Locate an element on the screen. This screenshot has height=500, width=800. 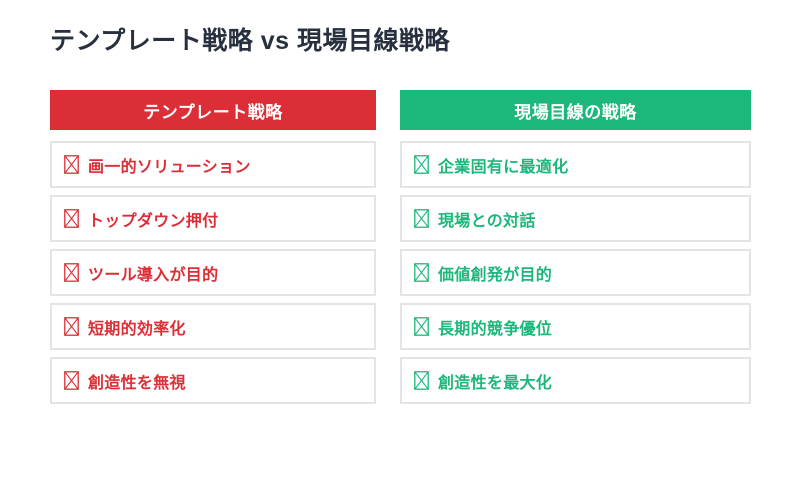
column-header-template-strategy: テンプレート戦略 is located at coordinates (213, 110).